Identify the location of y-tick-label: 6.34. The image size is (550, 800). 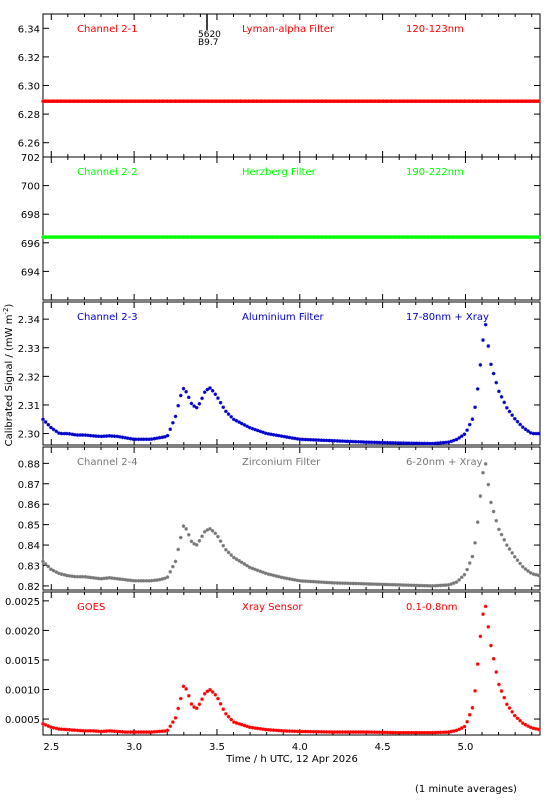
(29, 29).